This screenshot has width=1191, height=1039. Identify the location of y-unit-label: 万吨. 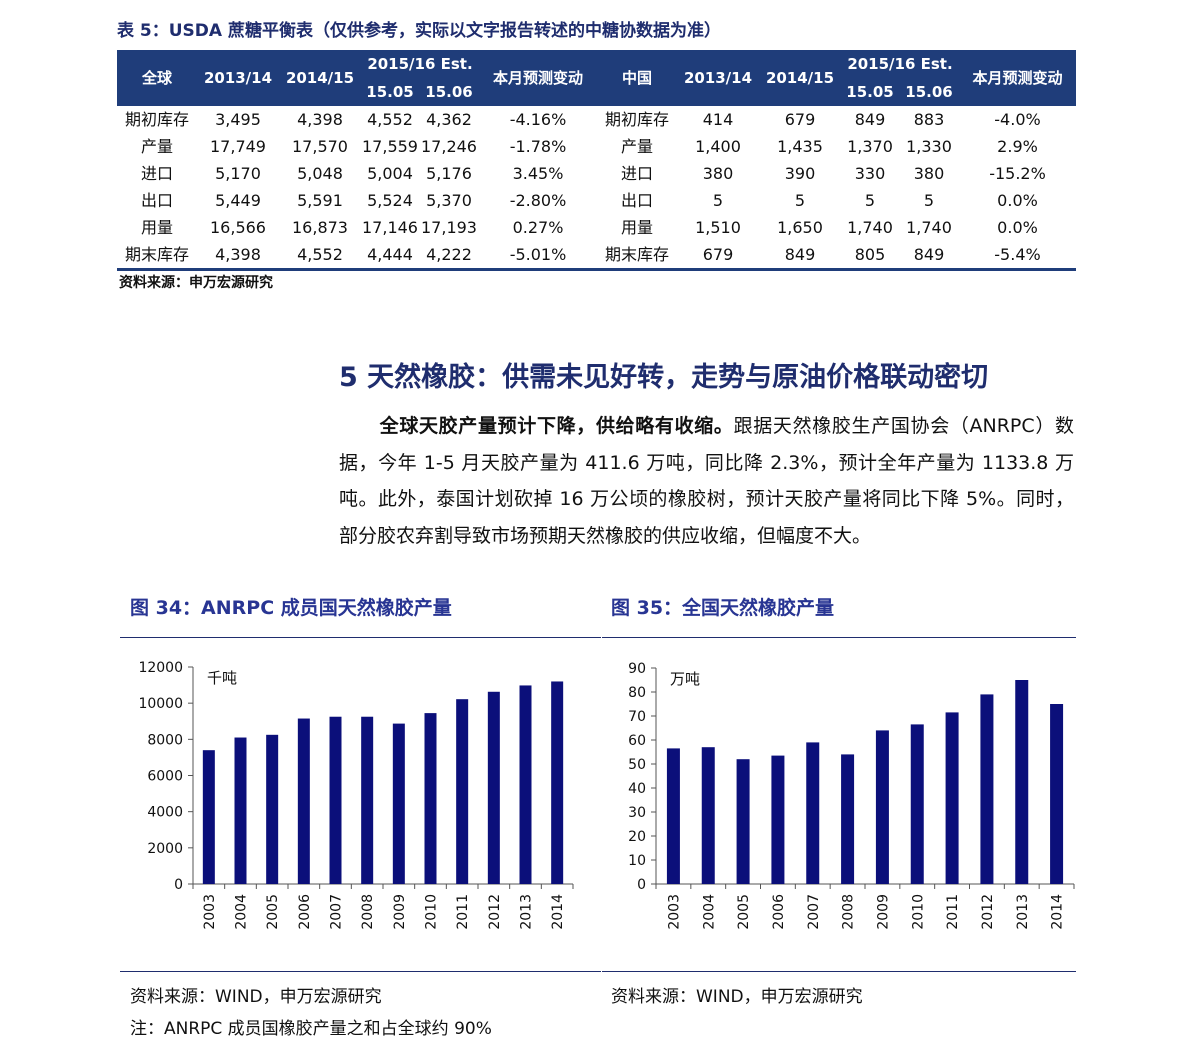
(685, 679).